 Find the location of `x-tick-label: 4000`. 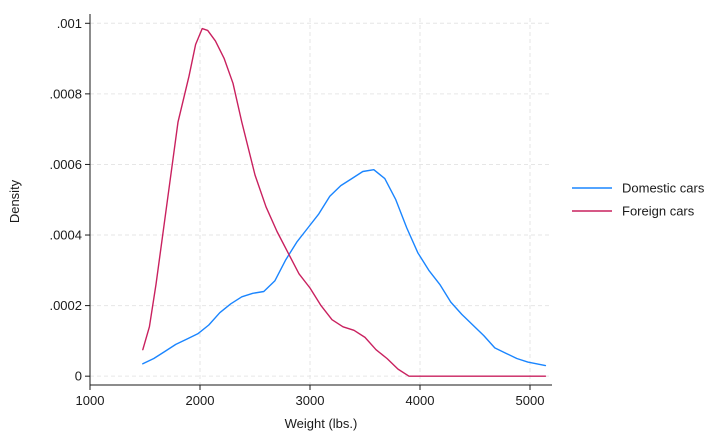

x-tick-label: 4000 is located at coordinates (420, 400).